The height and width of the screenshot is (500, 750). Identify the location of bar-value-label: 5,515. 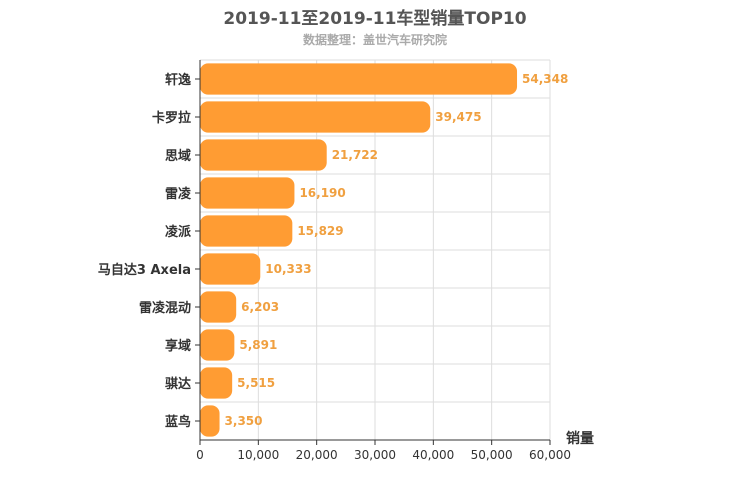
(256, 383).